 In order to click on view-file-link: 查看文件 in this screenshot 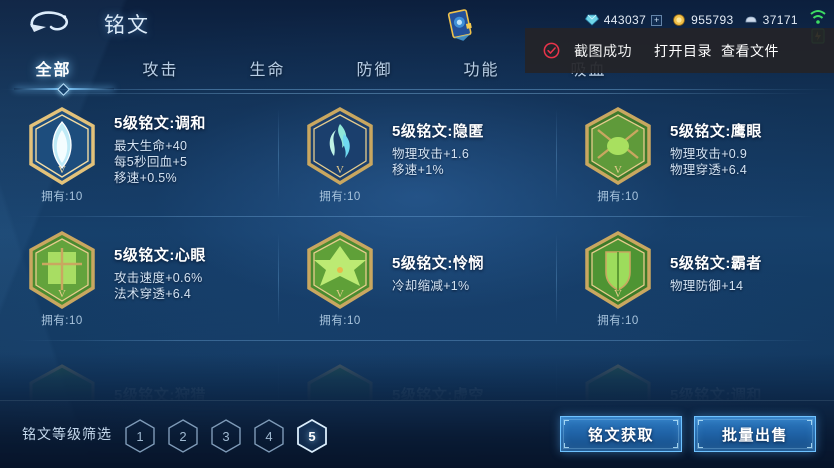, I will do `click(750, 50)`.